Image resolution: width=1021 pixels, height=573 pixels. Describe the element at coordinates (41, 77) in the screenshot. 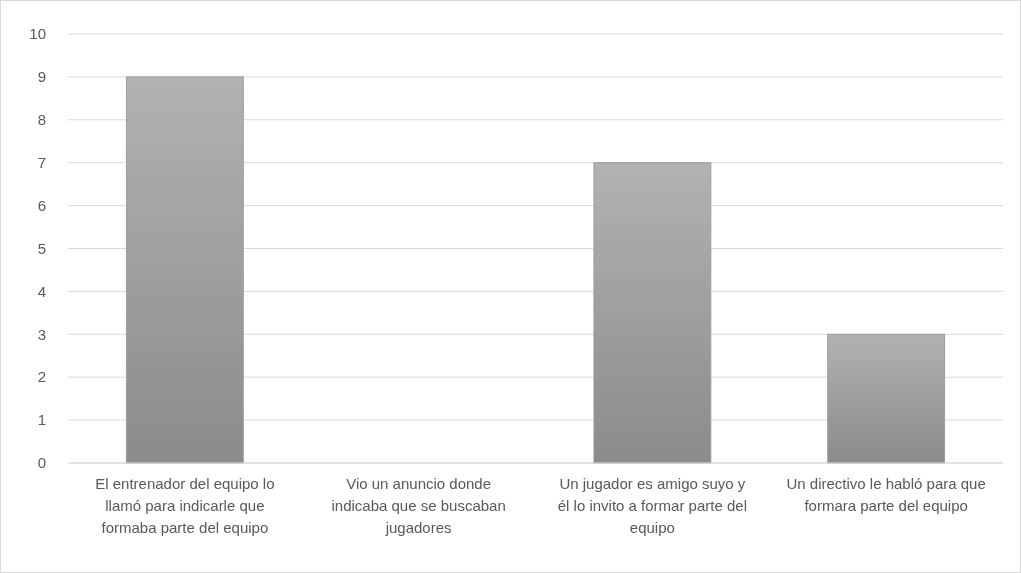

I see `y-tick-label: 9` at that location.